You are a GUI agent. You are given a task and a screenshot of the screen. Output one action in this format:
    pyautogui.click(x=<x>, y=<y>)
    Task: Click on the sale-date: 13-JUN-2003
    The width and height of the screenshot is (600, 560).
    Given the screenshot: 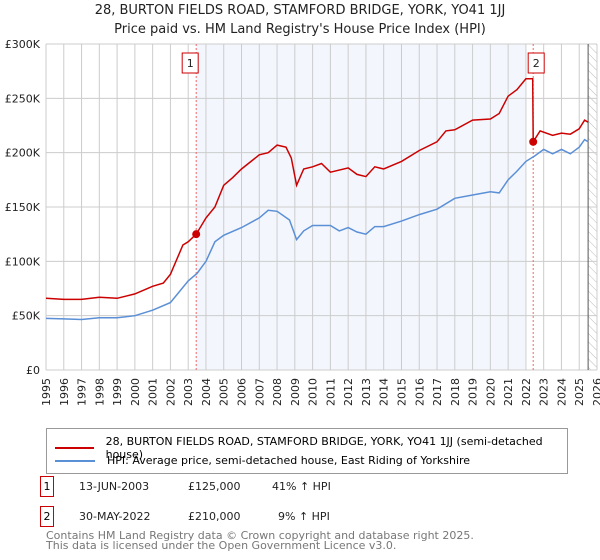 What is the action you would take?
    pyautogui.click(x=114, y=486)
    